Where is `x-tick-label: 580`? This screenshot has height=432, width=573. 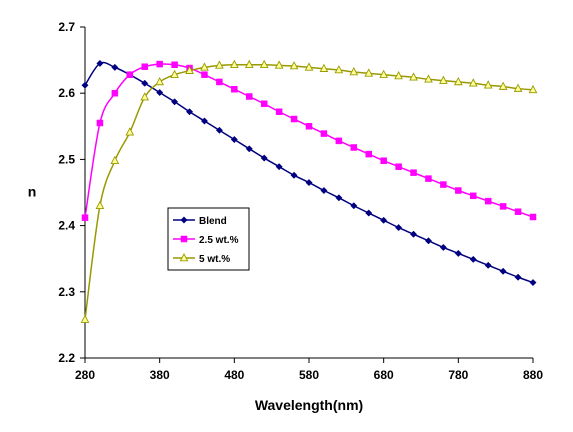
x-tick-label: 580 is located at coordinates (309, 375).